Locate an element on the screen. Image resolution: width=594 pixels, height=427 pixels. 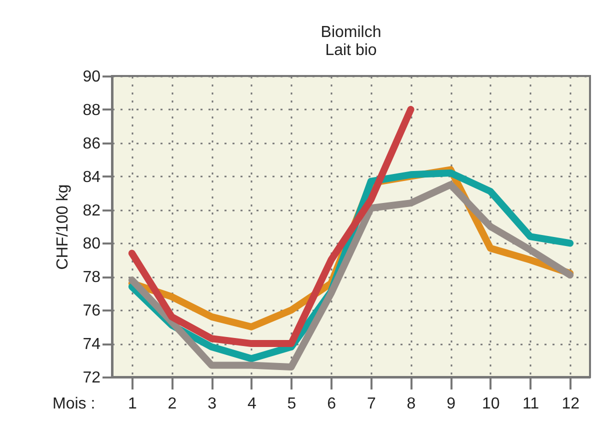
x-axis-title: Mois : is located at coordinates (74, 404).